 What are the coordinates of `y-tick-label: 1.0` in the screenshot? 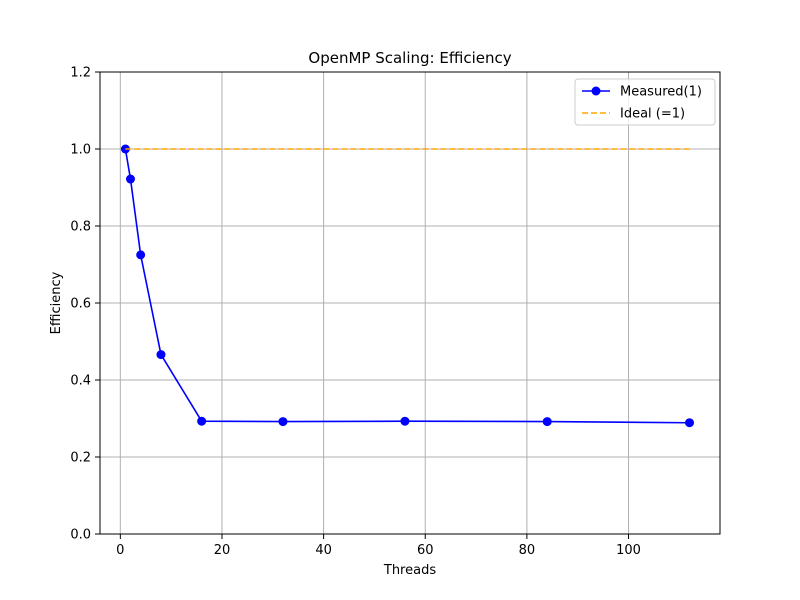 It's located at (80, 150).